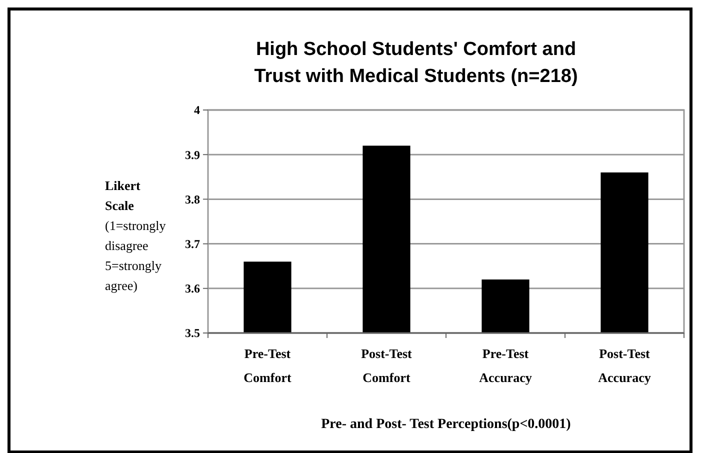  What do you see at coordinates (192, 155) in the screenshot?
I see `y-tick-label: 3.9` at bounding box center [192, 155].